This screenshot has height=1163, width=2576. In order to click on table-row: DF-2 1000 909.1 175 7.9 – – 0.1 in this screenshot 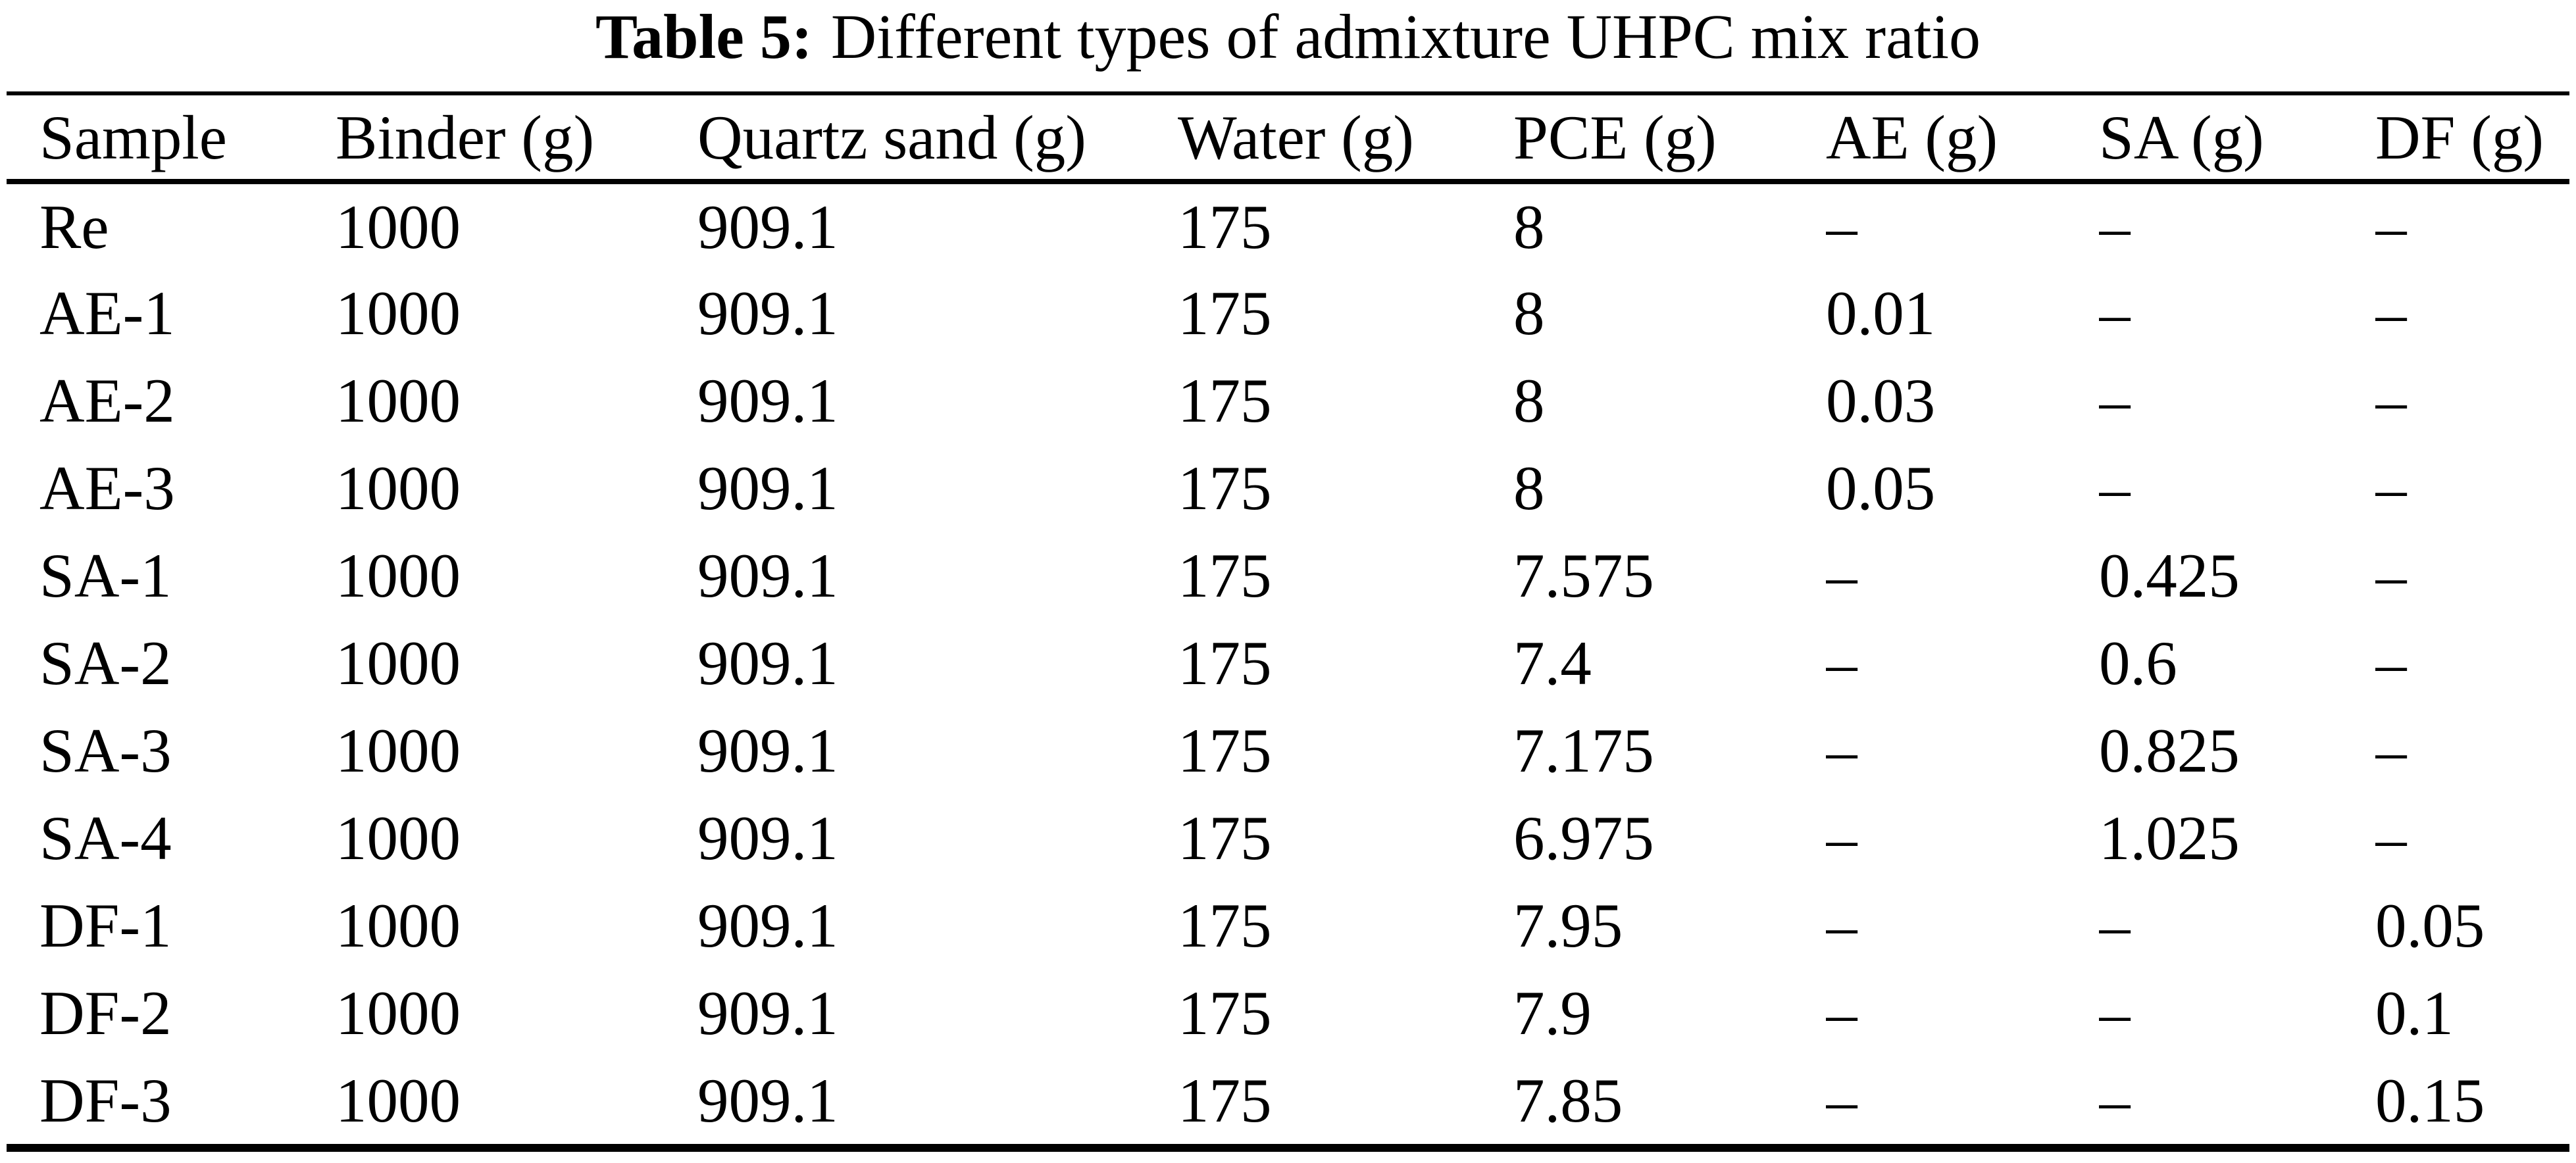, I will do `click(1288, 1013)`.